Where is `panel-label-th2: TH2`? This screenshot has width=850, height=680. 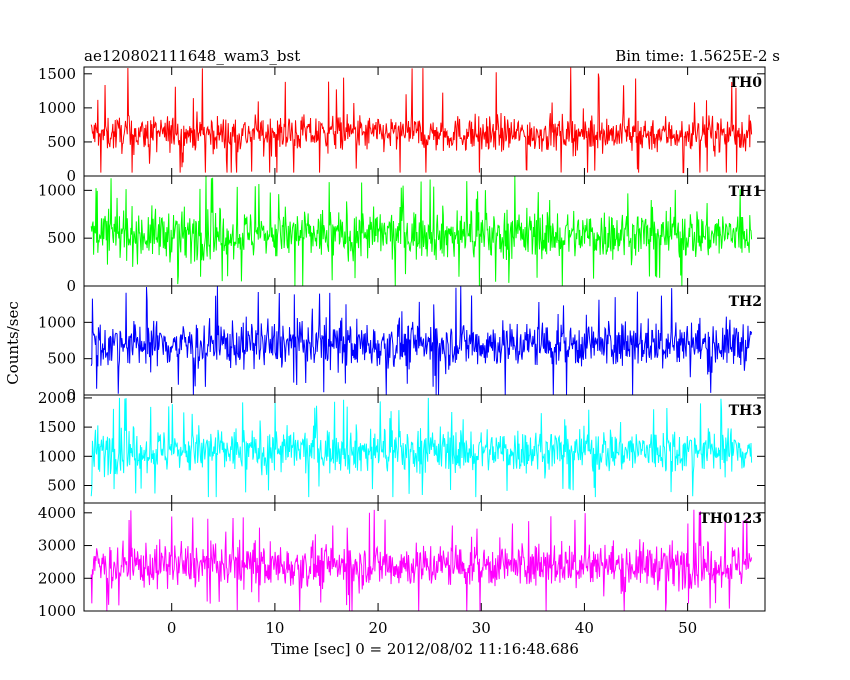
panel-label-th2: TH2 is located at coordinates (745, 302).